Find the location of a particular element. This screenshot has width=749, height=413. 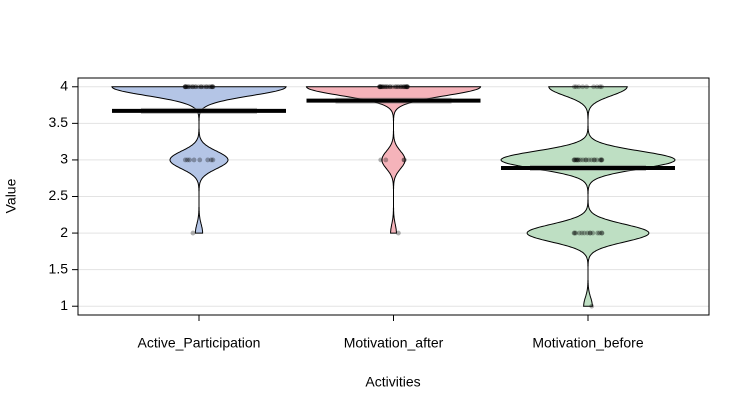

y-axis-title: Value is located at coordinates (11, 195).